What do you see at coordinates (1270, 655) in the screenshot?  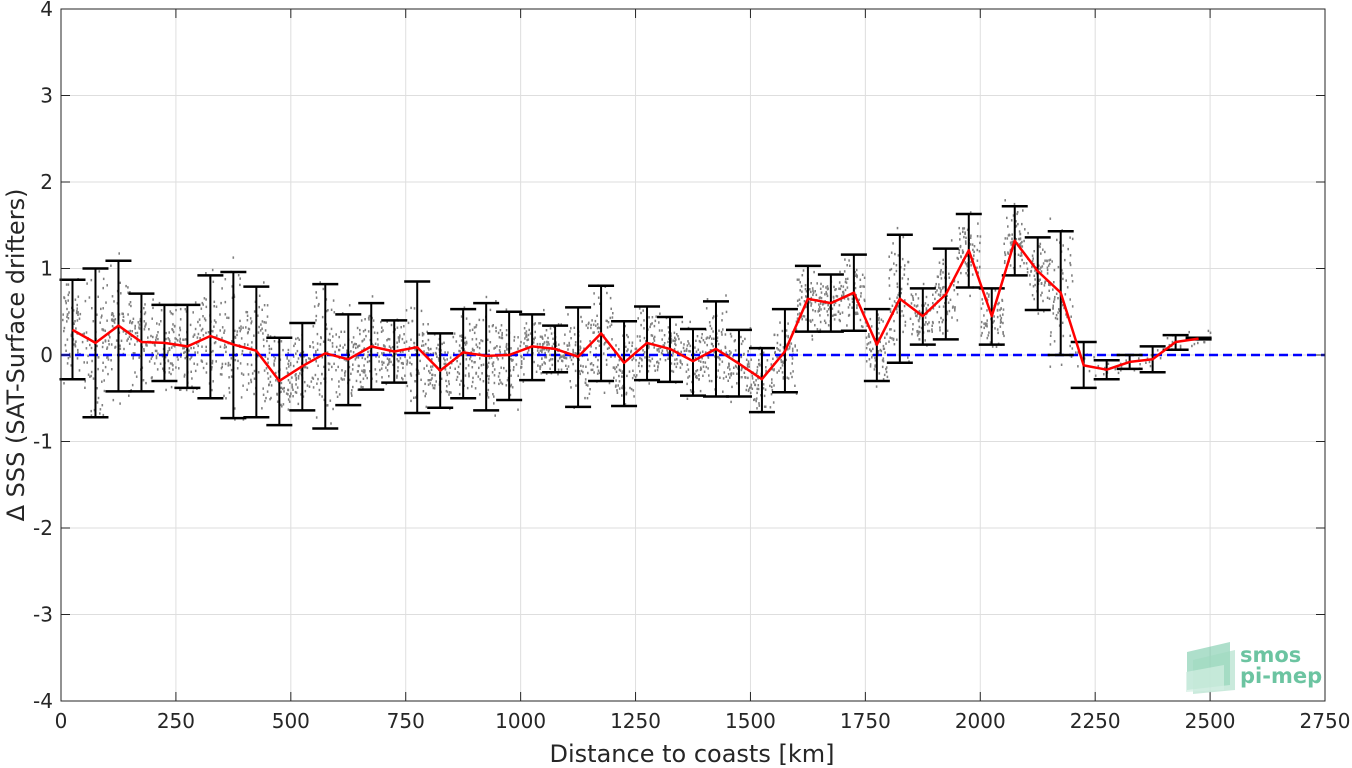 I see `logo-text-smos: smos` at bounding box center [1270, 655].